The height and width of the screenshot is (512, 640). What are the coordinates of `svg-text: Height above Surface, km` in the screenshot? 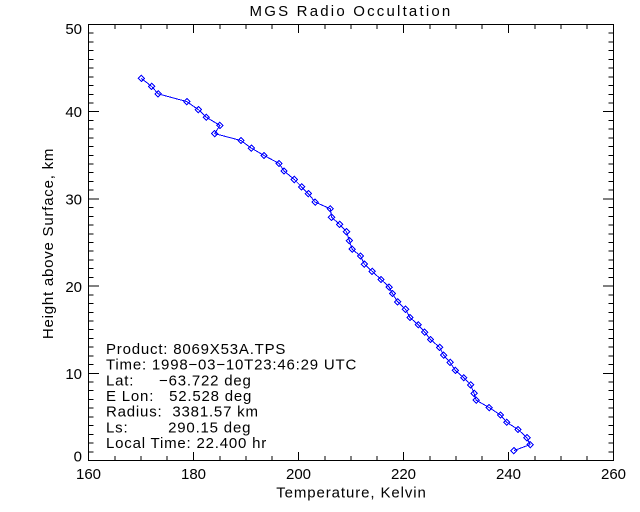 It's located at (48, 243).